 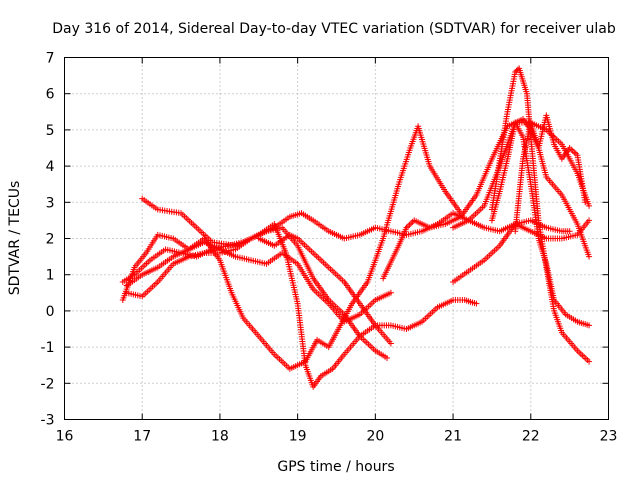 I want to click on x-axis-label: GPS time / hours, so click(x=335, y=467).